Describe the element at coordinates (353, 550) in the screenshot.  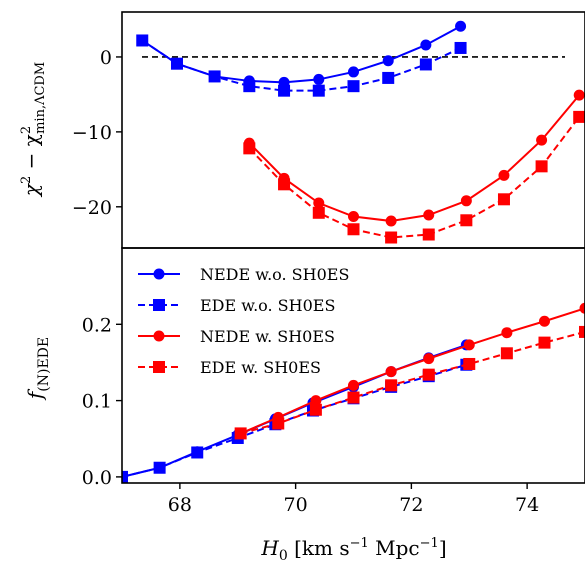
I see `x-axis-label: H0 [km s−1 Mpc−1]` at that location.